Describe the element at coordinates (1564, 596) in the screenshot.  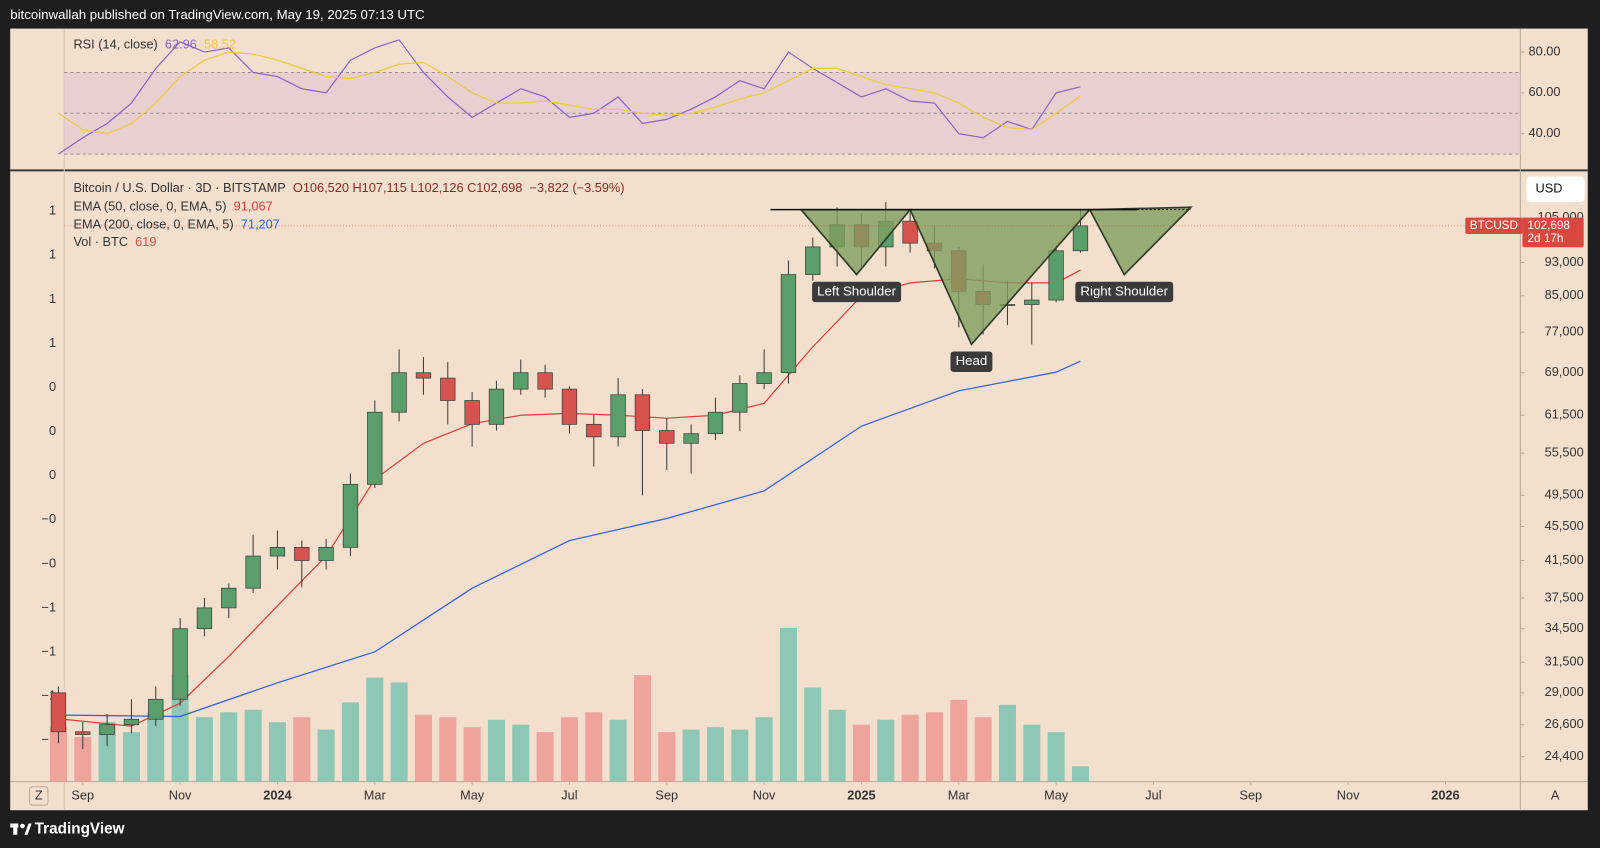
I see `y-tick-label: 37,500` at that location.